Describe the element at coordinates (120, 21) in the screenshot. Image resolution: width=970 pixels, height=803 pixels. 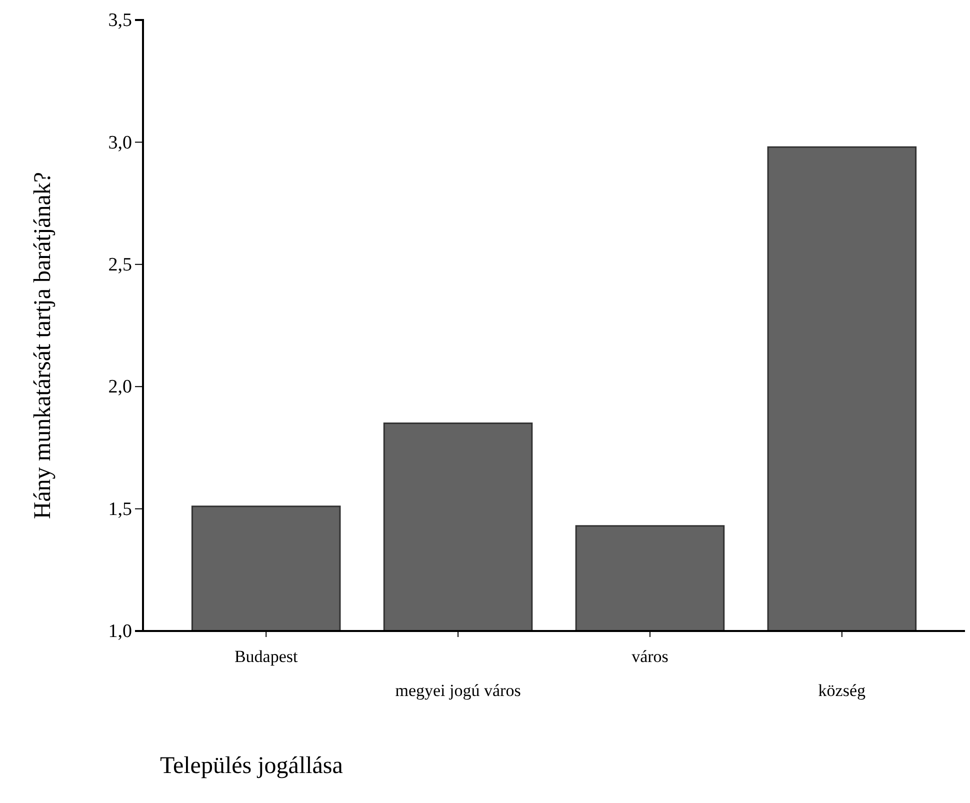
I see `y-tick-label: 3,5` at that location.